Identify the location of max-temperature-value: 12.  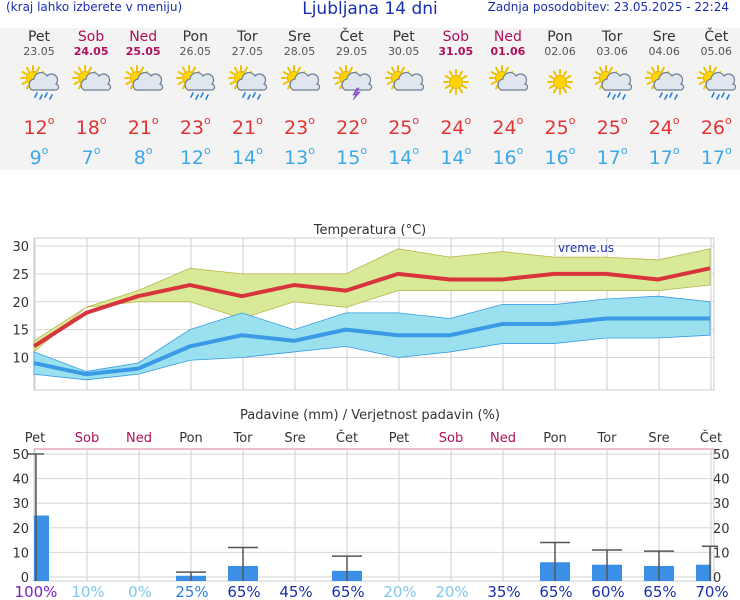
(35, 128).